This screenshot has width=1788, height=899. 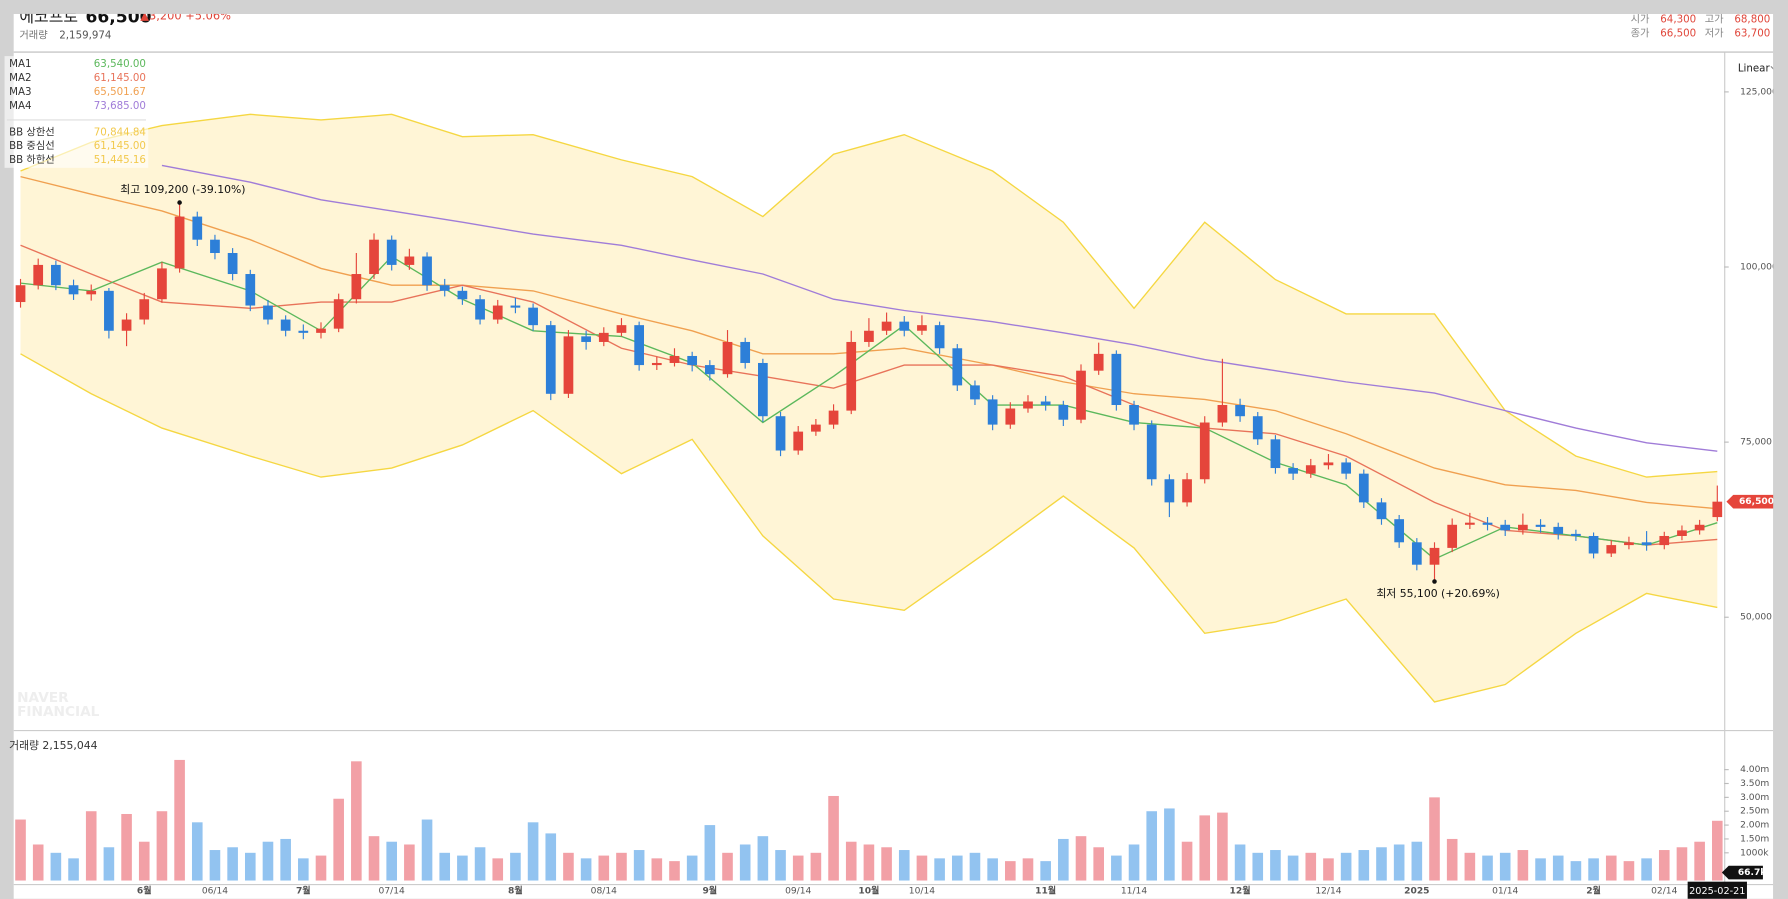 What do you see at coordinates (144, 890) in the screenshot?
I see `x-tick-label: 6월` at bounding box center [144, 890].